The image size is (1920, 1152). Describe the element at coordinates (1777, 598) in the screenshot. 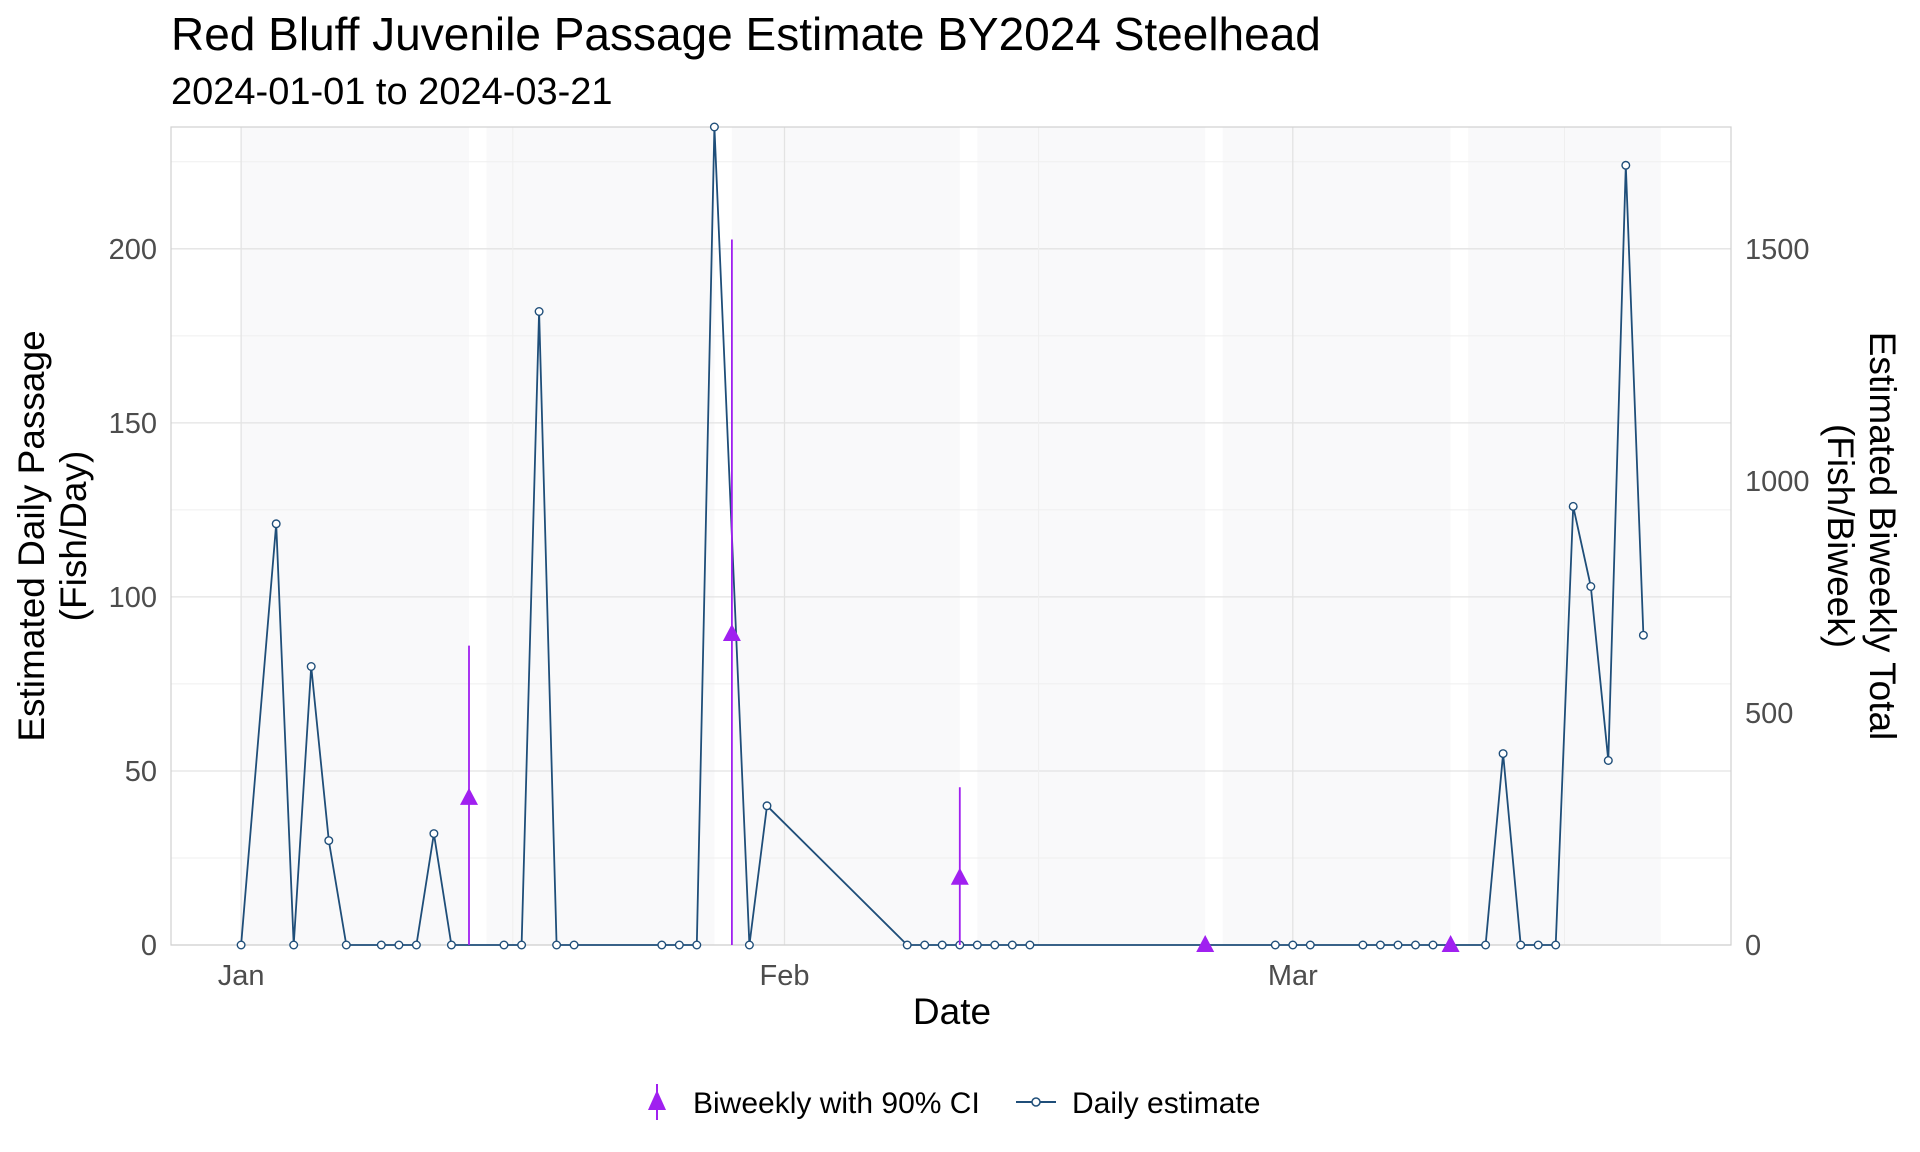

I see `y-axis-right-ticks: 0 500 1000 1500` at that location.